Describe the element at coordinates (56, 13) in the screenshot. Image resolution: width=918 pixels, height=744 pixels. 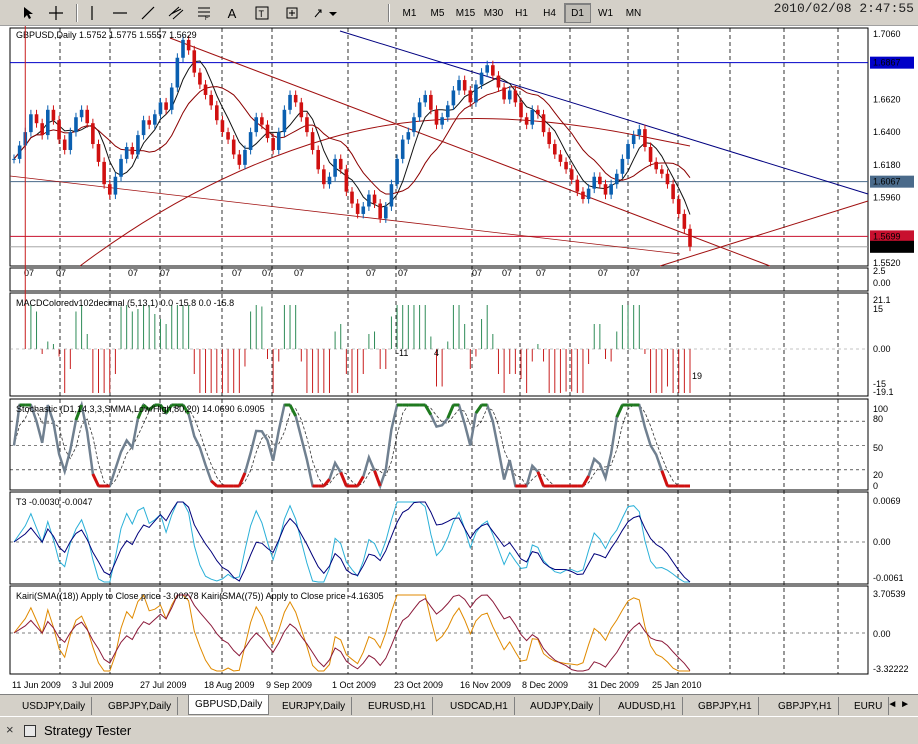
I see `crosshair-icon` at that location.